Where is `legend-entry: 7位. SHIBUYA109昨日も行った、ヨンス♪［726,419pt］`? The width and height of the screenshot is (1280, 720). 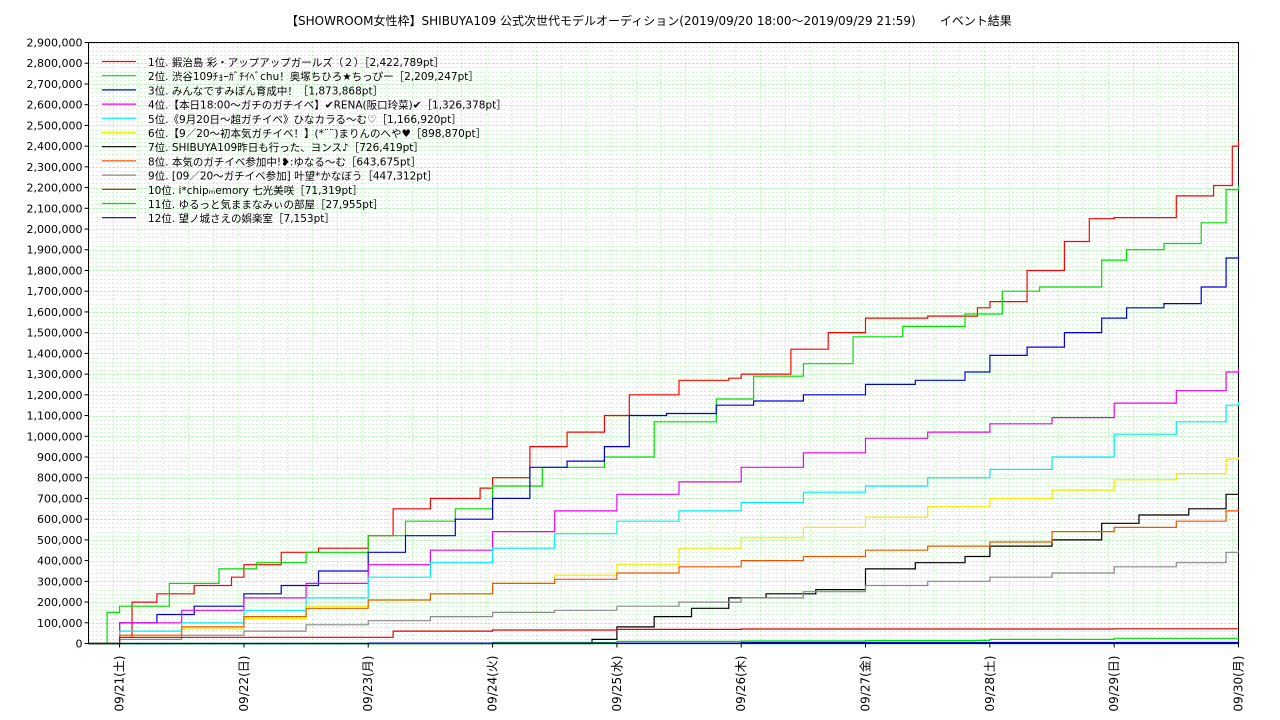 legend-entry: 7位. SHIBUYA109昨日も行った、ヨンス♪［726,419pt］ is located at coordinates (286, 147).